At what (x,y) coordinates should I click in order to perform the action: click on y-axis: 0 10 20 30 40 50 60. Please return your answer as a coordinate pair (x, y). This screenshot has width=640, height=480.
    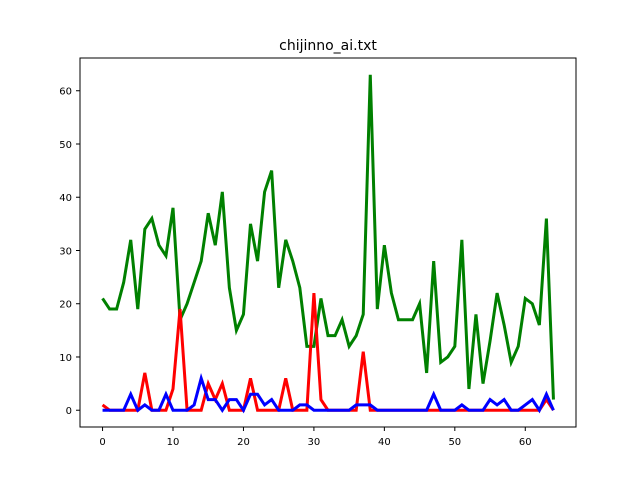
    Looking at the image, I should click on (69, 252).